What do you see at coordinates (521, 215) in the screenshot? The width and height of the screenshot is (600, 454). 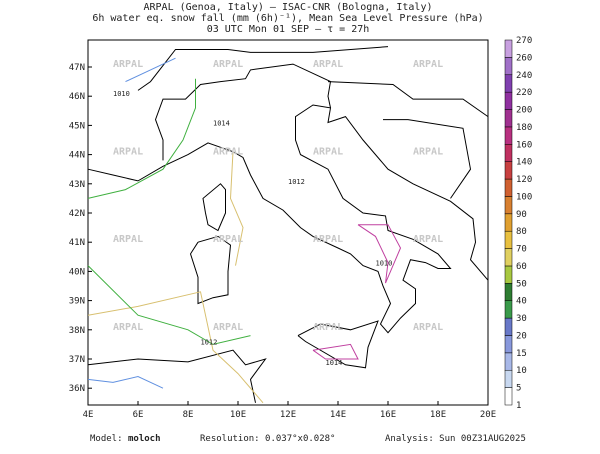 I see `colorbar-label: 90` at bounding box center [521, 215].